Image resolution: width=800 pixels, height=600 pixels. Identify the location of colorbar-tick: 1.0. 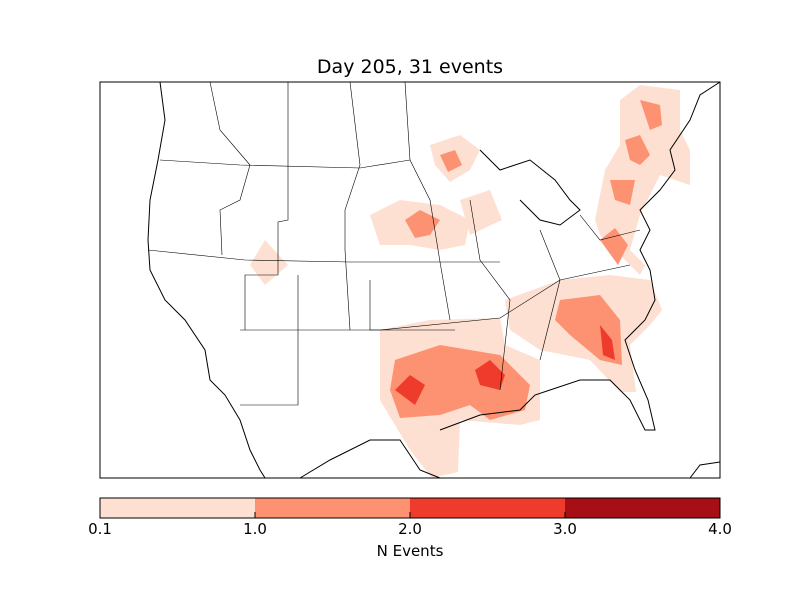
(255, 529).